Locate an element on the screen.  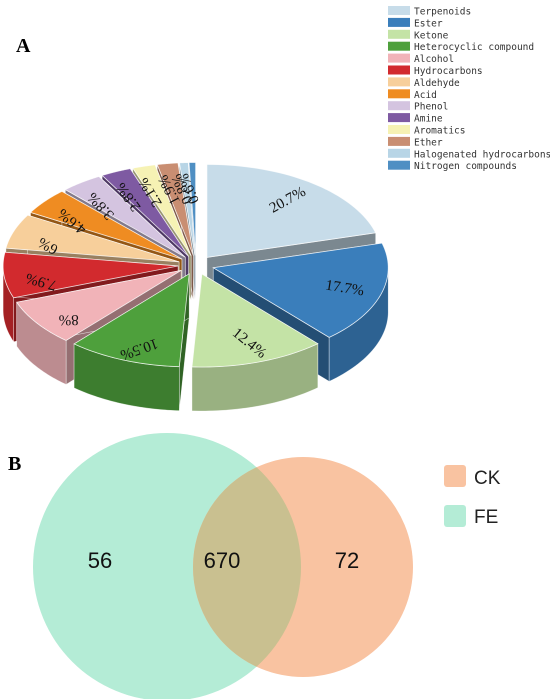
pie-legend-item-alcohol: Alcohol is located at coordinates (421, 59).